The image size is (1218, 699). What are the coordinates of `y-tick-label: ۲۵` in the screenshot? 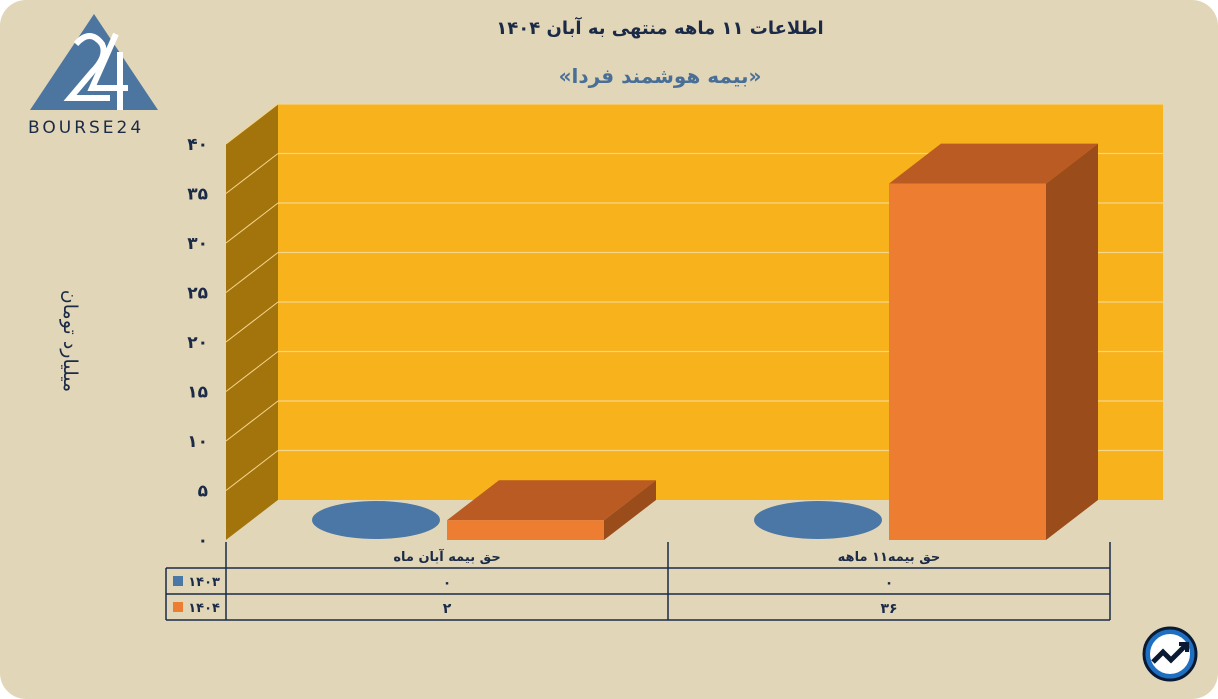 It's located at (197, 294).